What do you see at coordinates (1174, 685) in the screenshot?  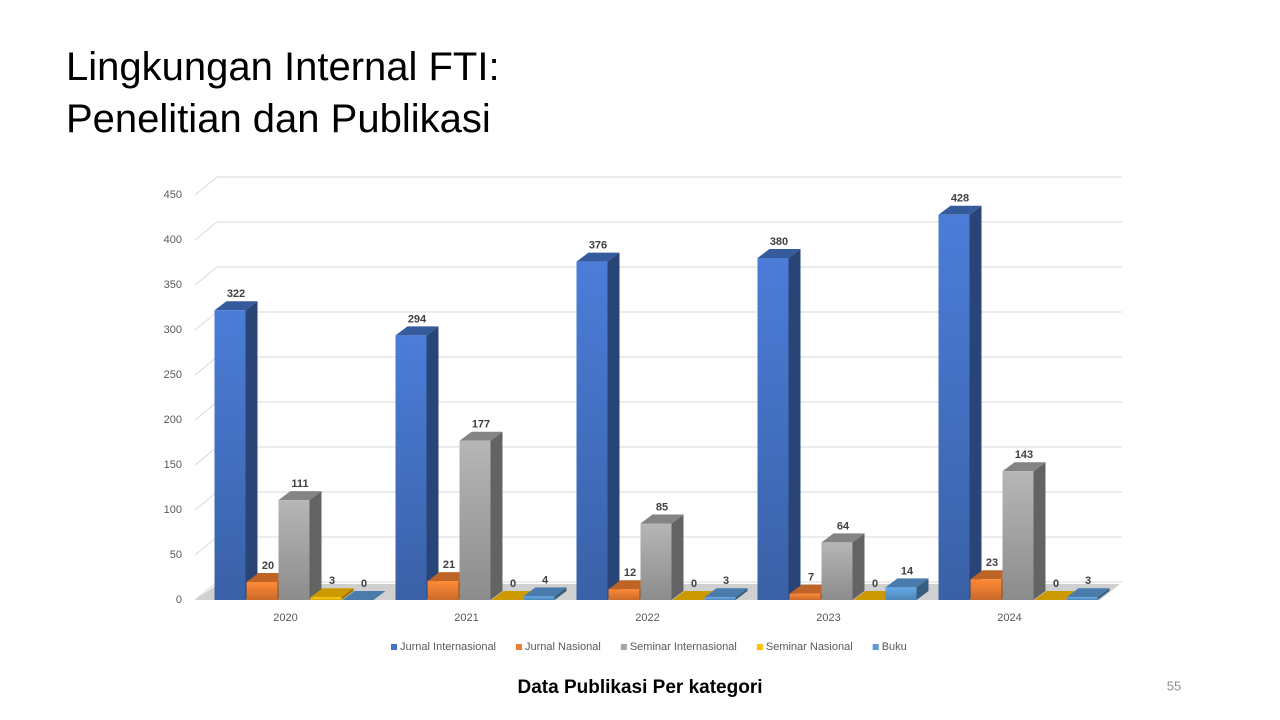 I see `page-number: 55` at bounding box center [1174, 685].